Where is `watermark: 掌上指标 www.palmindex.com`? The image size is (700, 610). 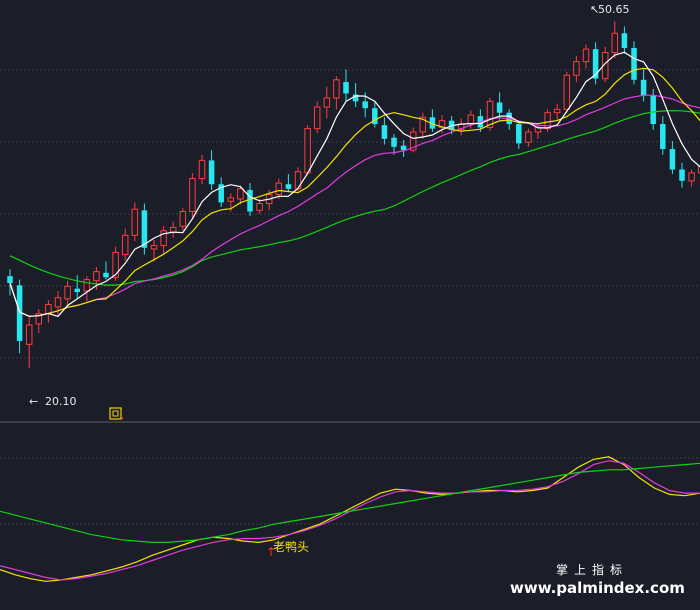 watermark: 掌上指标 www.palmindex.com is located at coordinates (597, 579).